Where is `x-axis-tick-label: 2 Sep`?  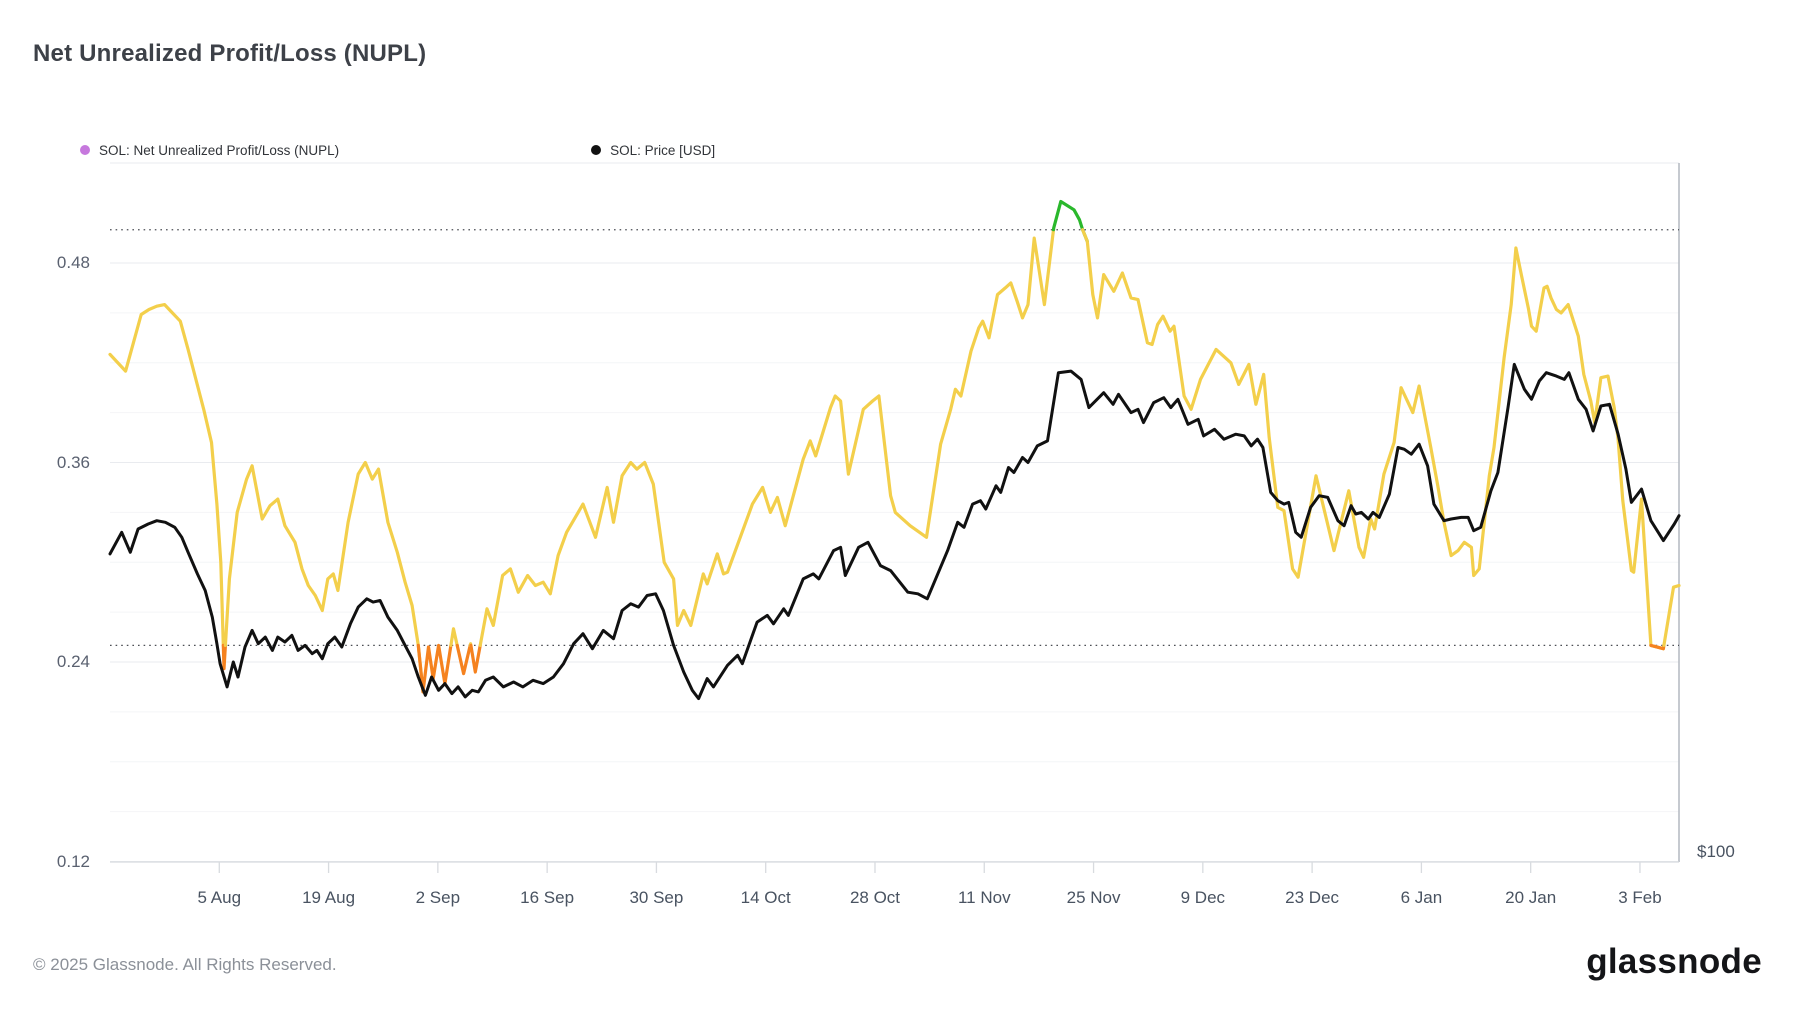 x-axis-tick-label: 2 Sep is located at coordinates (438, 897).